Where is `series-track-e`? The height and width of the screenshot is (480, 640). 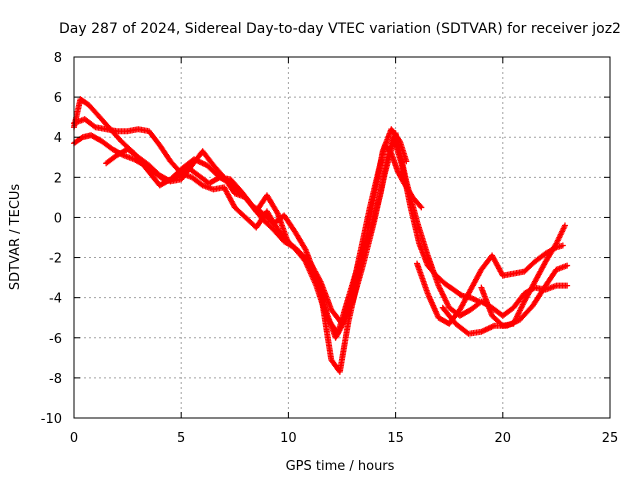
series-track-e is located at coordinates (490, 284).